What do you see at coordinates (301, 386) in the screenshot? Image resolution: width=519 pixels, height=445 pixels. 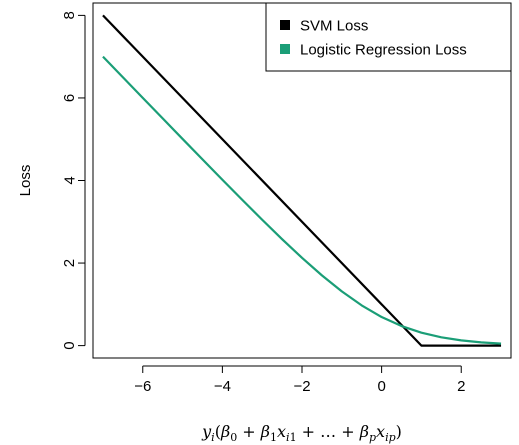 I see `x-tick-label: −2` at bounding box center [301, 386].